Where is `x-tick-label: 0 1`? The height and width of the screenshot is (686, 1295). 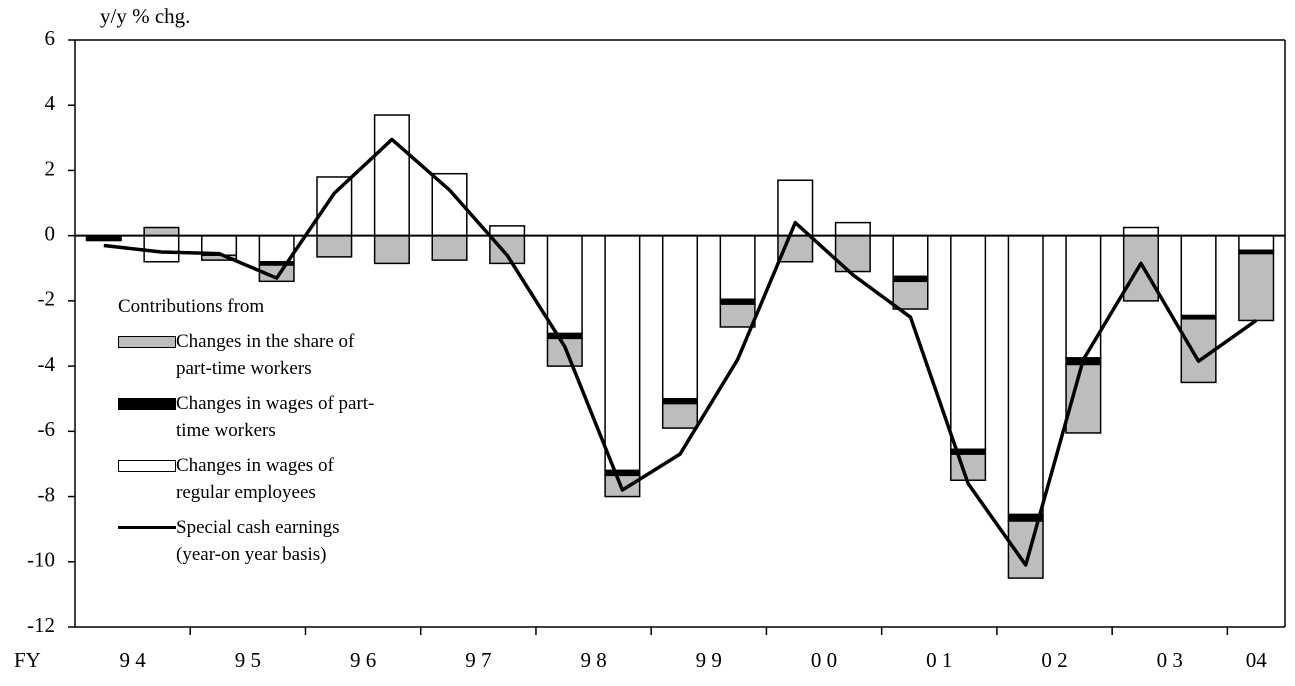 x-tick-label: 0 1 is located at coordinates (939, 660).